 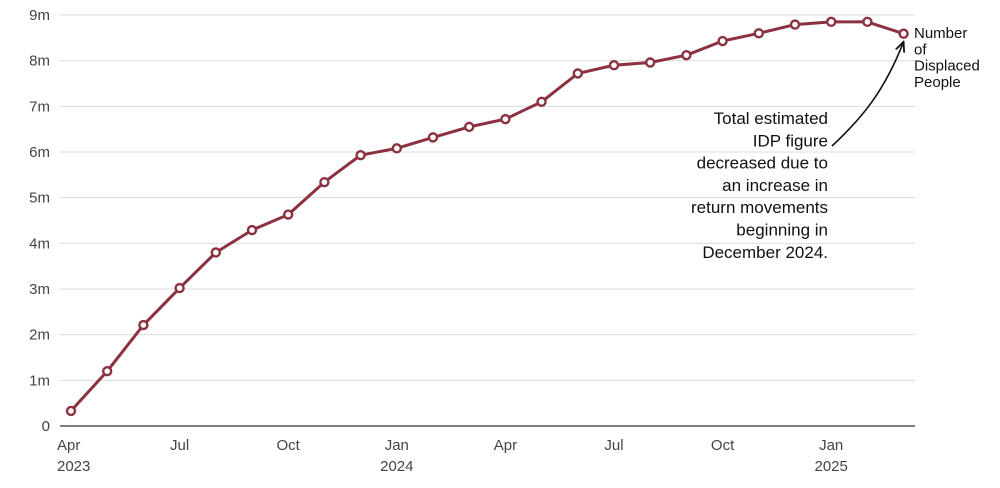 What do you see at coordinates (790, 140) in the screenshot?
I see `annotation-line: IDP figure` at bounding box center [790, 140].